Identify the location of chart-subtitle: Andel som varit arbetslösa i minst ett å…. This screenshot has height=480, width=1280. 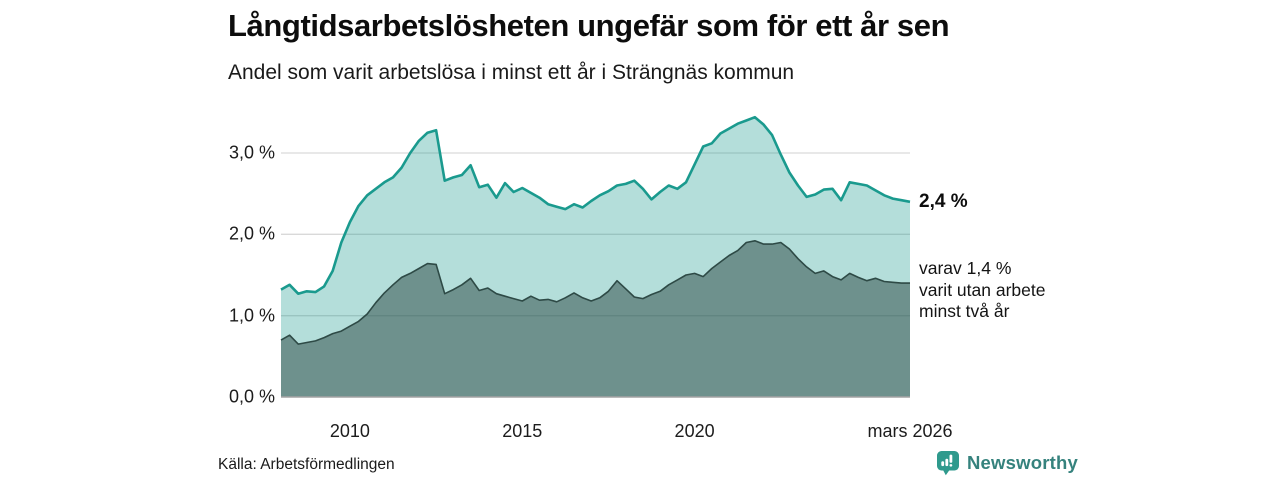
(511, 72).